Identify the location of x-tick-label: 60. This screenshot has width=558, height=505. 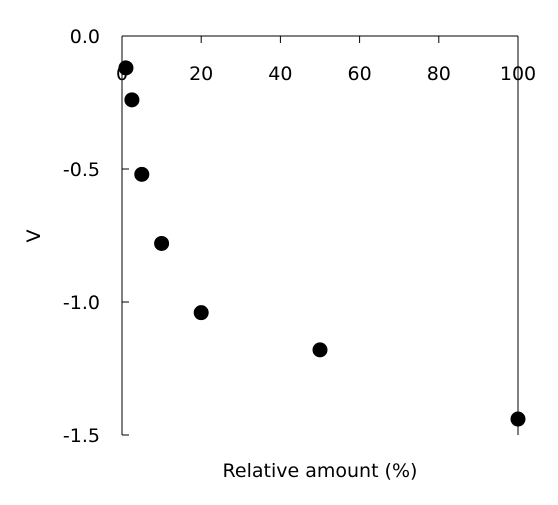
(360, 74).